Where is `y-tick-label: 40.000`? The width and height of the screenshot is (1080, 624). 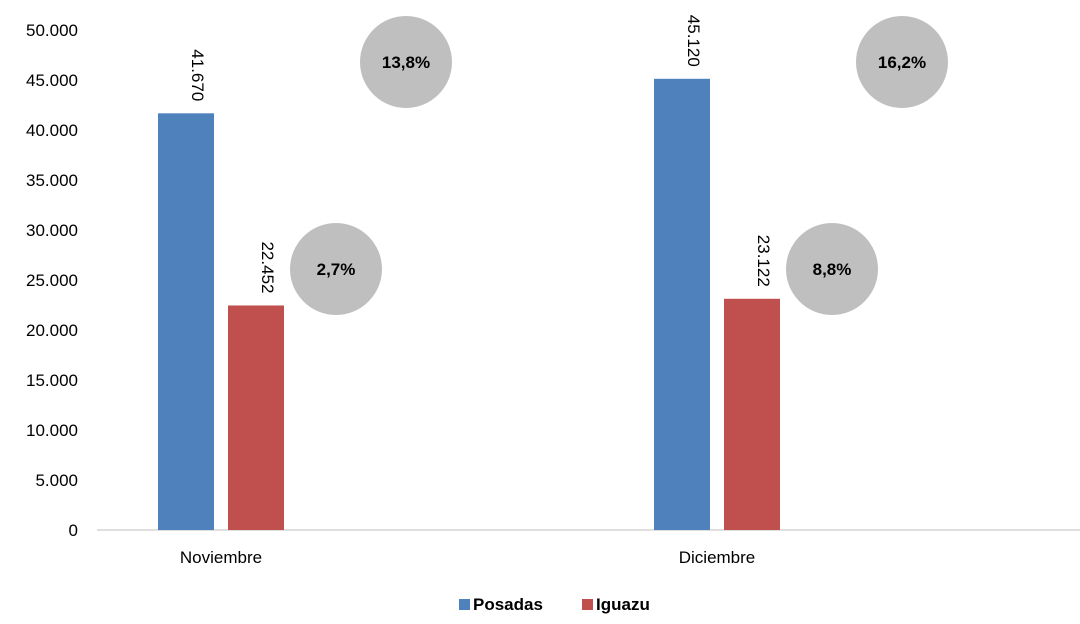 y-tick-label: 40.000 is located at coordinates (52, 130).